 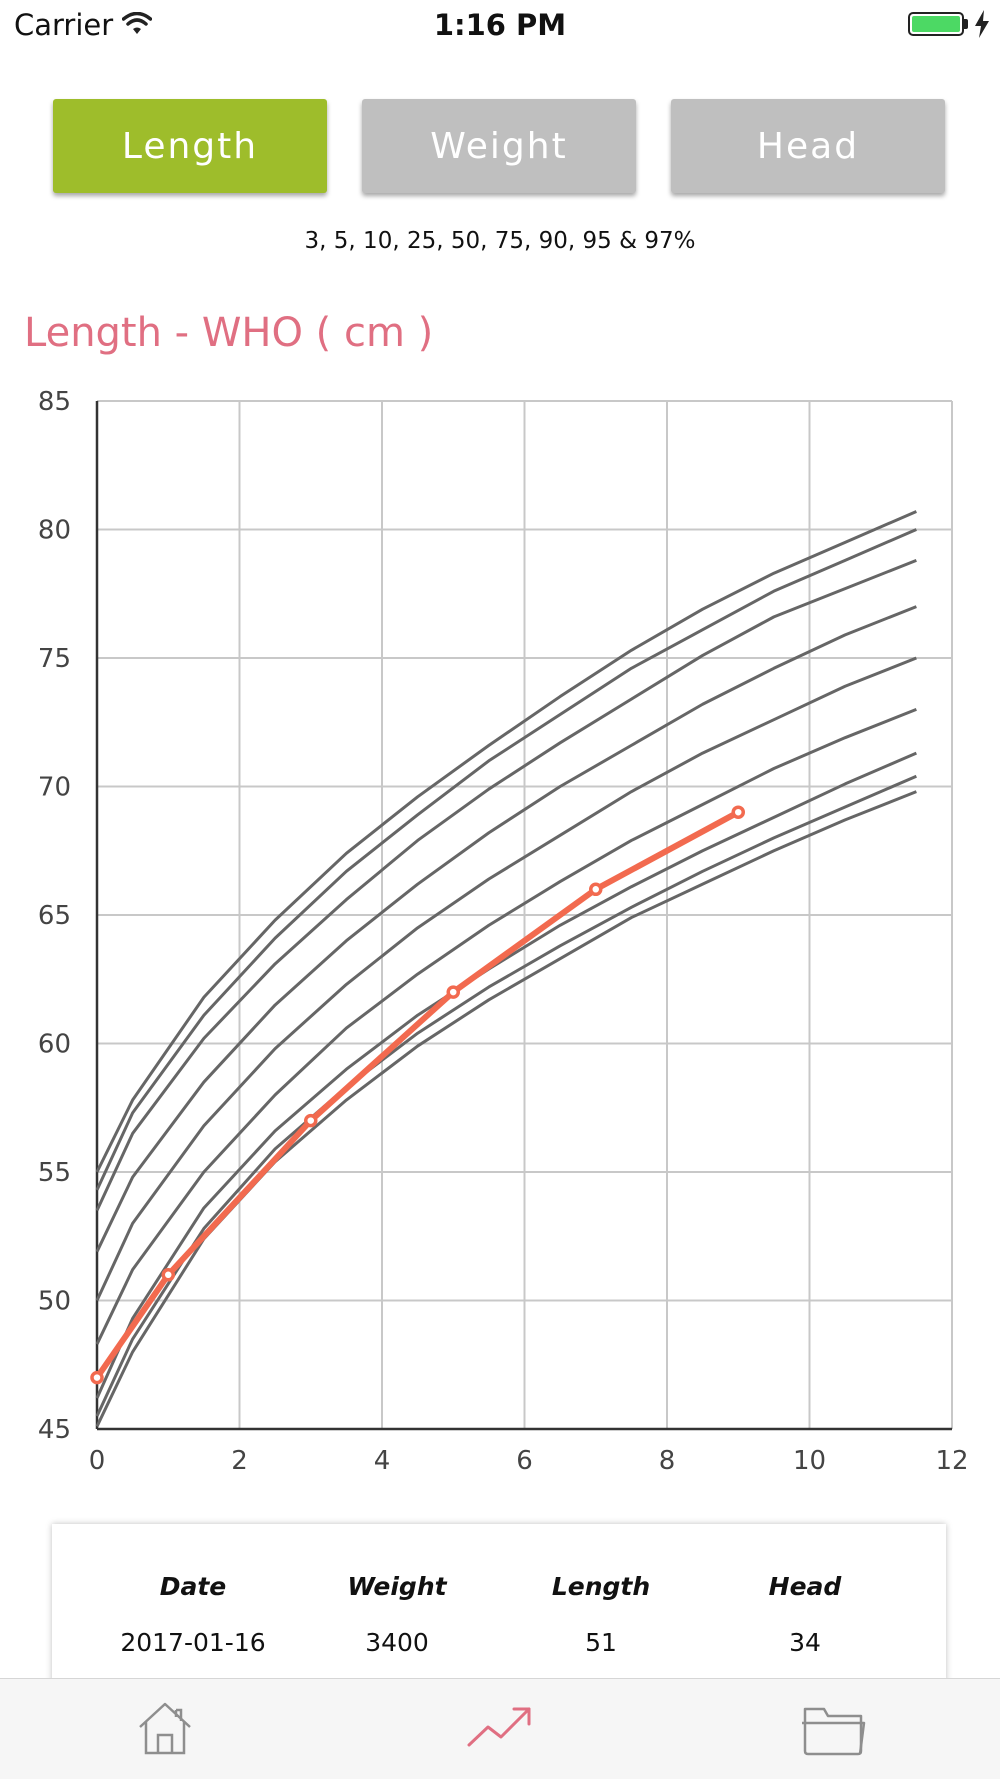 What do you see at coordinates (190, 146) in the screenshot?
I see `length-tab-button: Length` at bounding box center [190, 146].